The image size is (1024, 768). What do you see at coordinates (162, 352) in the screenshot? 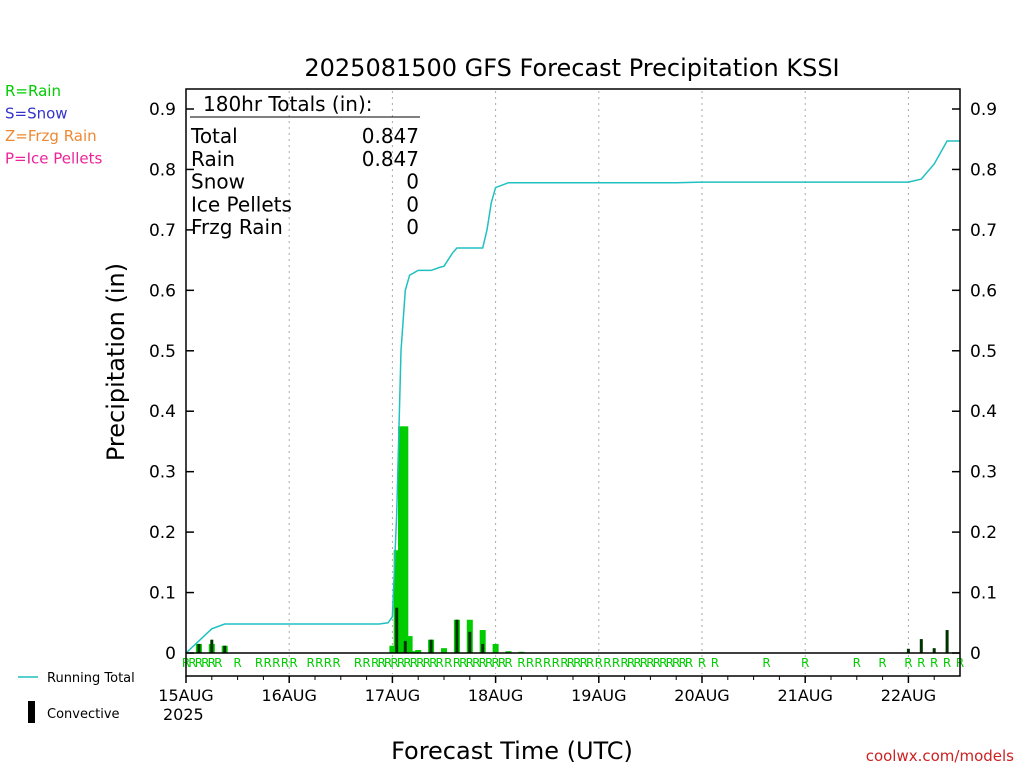
I see `ytick-left-label-5: 0.5` at bounding box center [162, 352].